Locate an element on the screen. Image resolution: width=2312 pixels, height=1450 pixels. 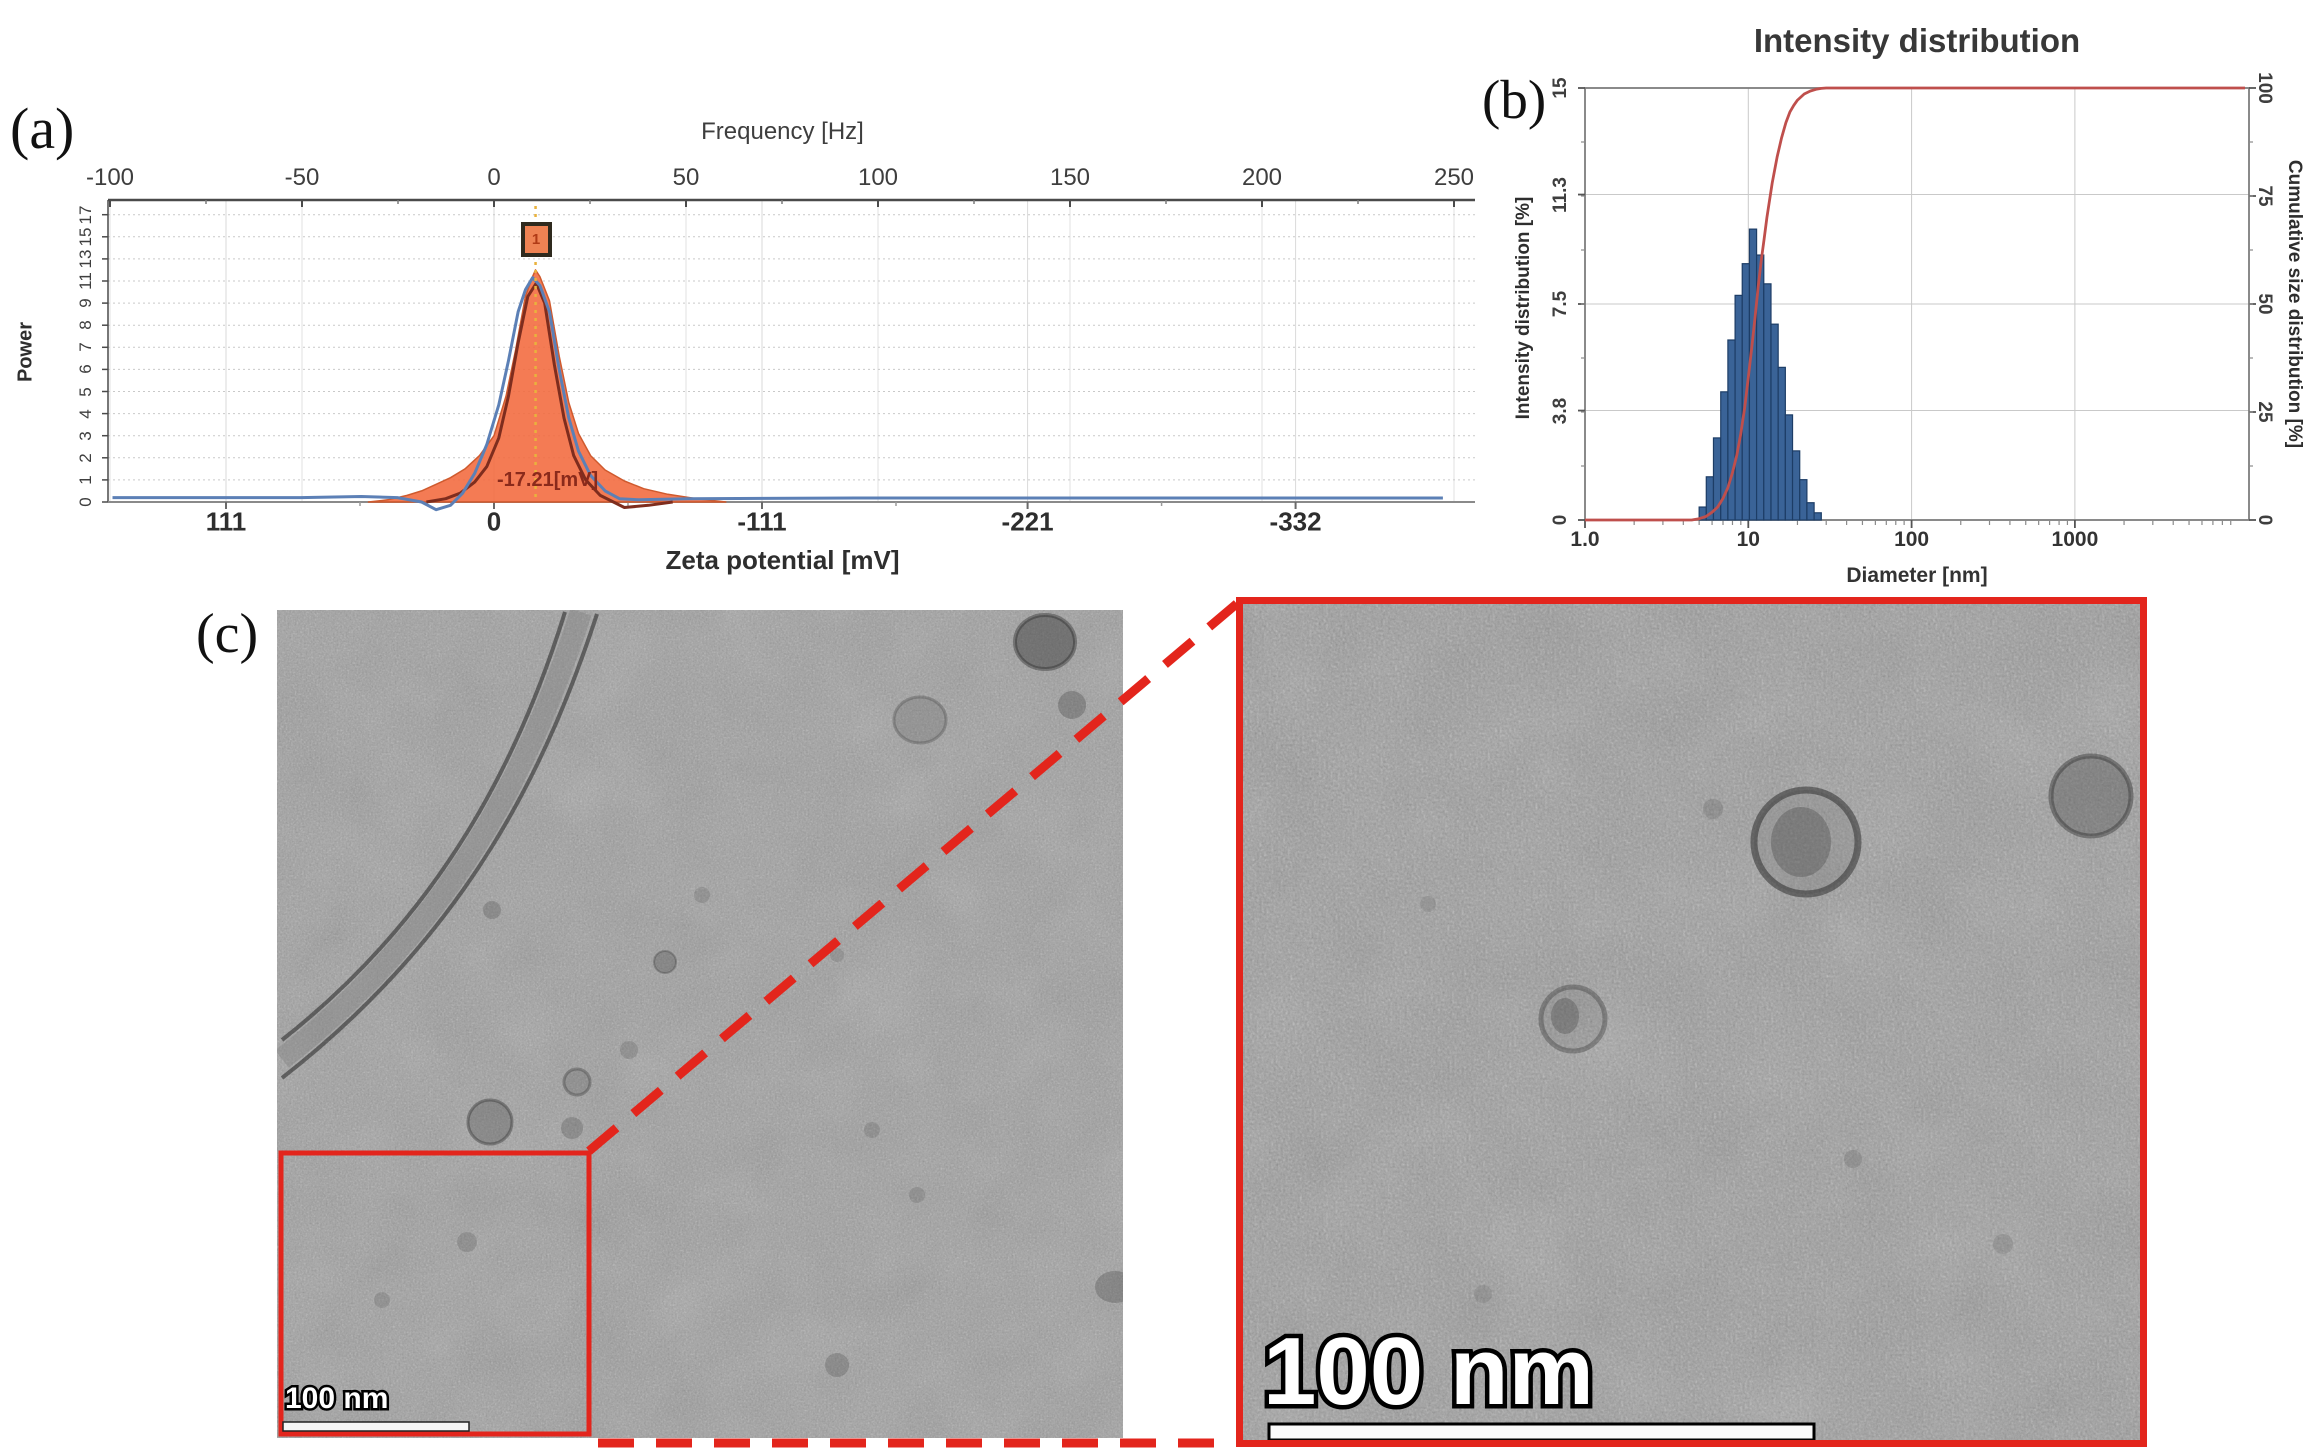
zeta-left-tick-label: 13 is located at coordinates (85, 259).